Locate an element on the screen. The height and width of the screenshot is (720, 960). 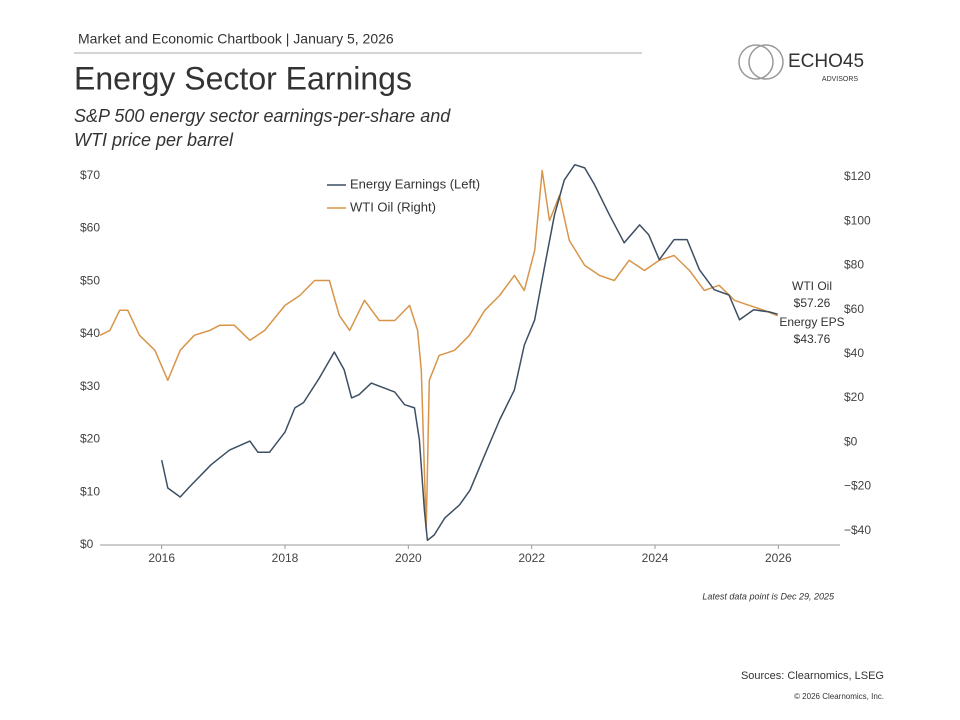
y2-tick-label: −$40 is located at coordinates (857, 530).